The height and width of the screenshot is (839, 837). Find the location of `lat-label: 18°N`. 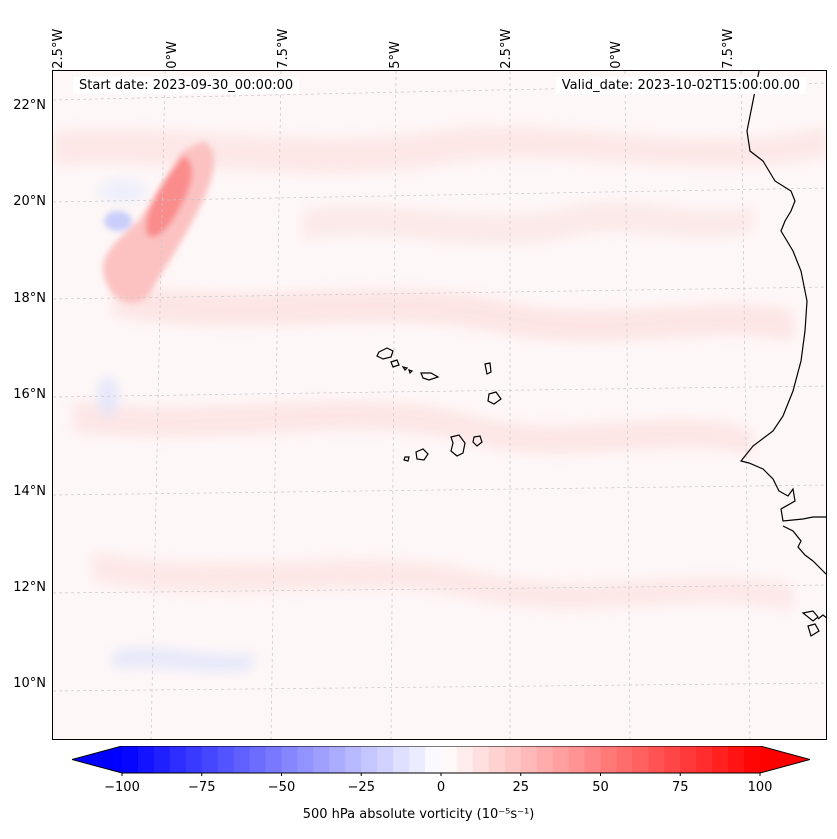

lat-label: 18°N is located at coordinates (29, 298).